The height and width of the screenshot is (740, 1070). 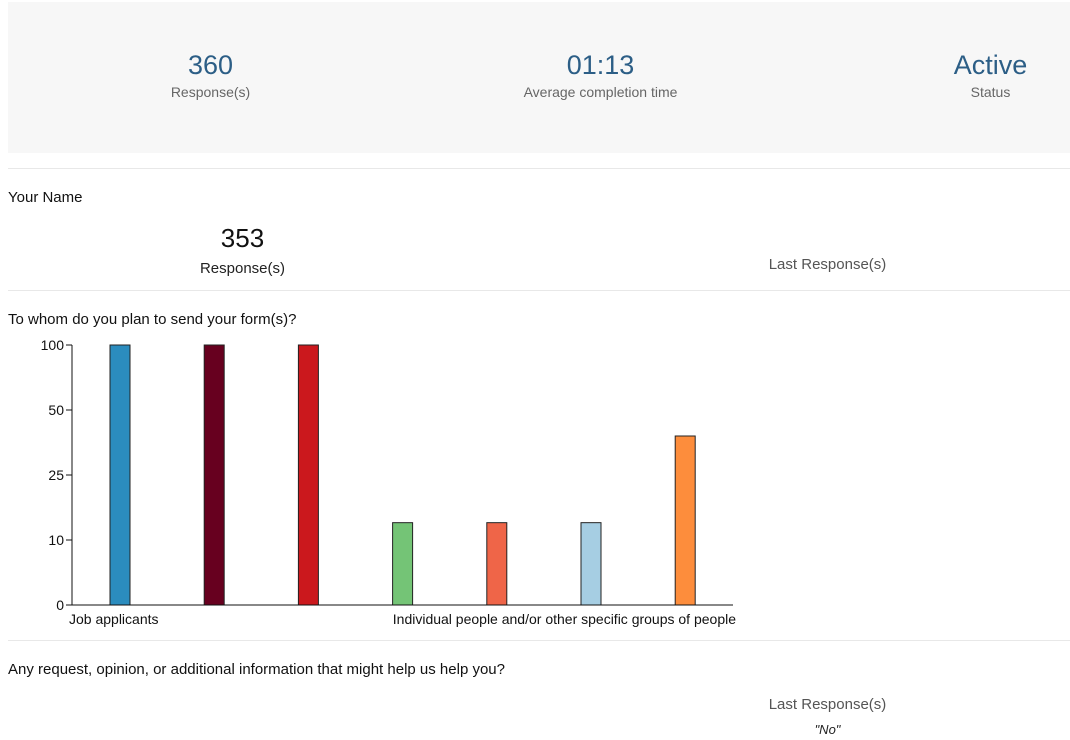 What do you see at coordinates (60, 605) in the screenshot?
I see `y-tick-label: 0` at bounding box center [60, 605].